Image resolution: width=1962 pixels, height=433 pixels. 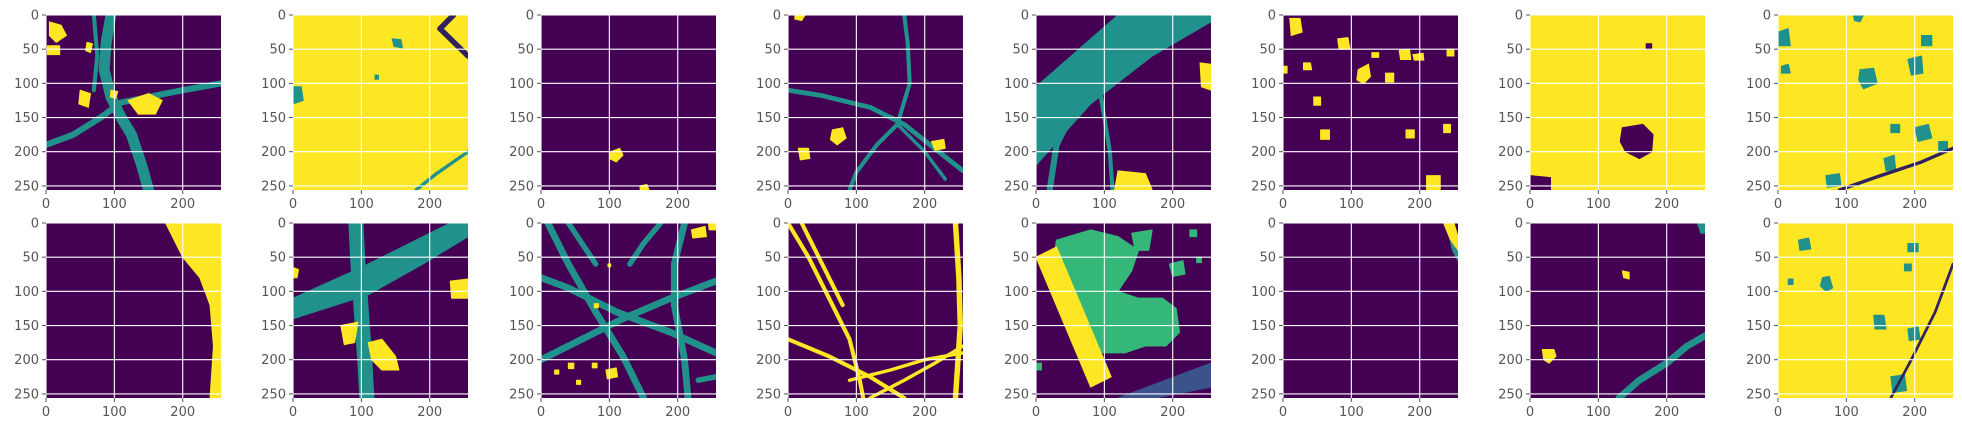 What do you see at coordinates (117, 110) in the screenshot?
I see `image-panel-r0-c0: 0 100 200 0 50 100 150 200 250` at bounding box center [117, 110].